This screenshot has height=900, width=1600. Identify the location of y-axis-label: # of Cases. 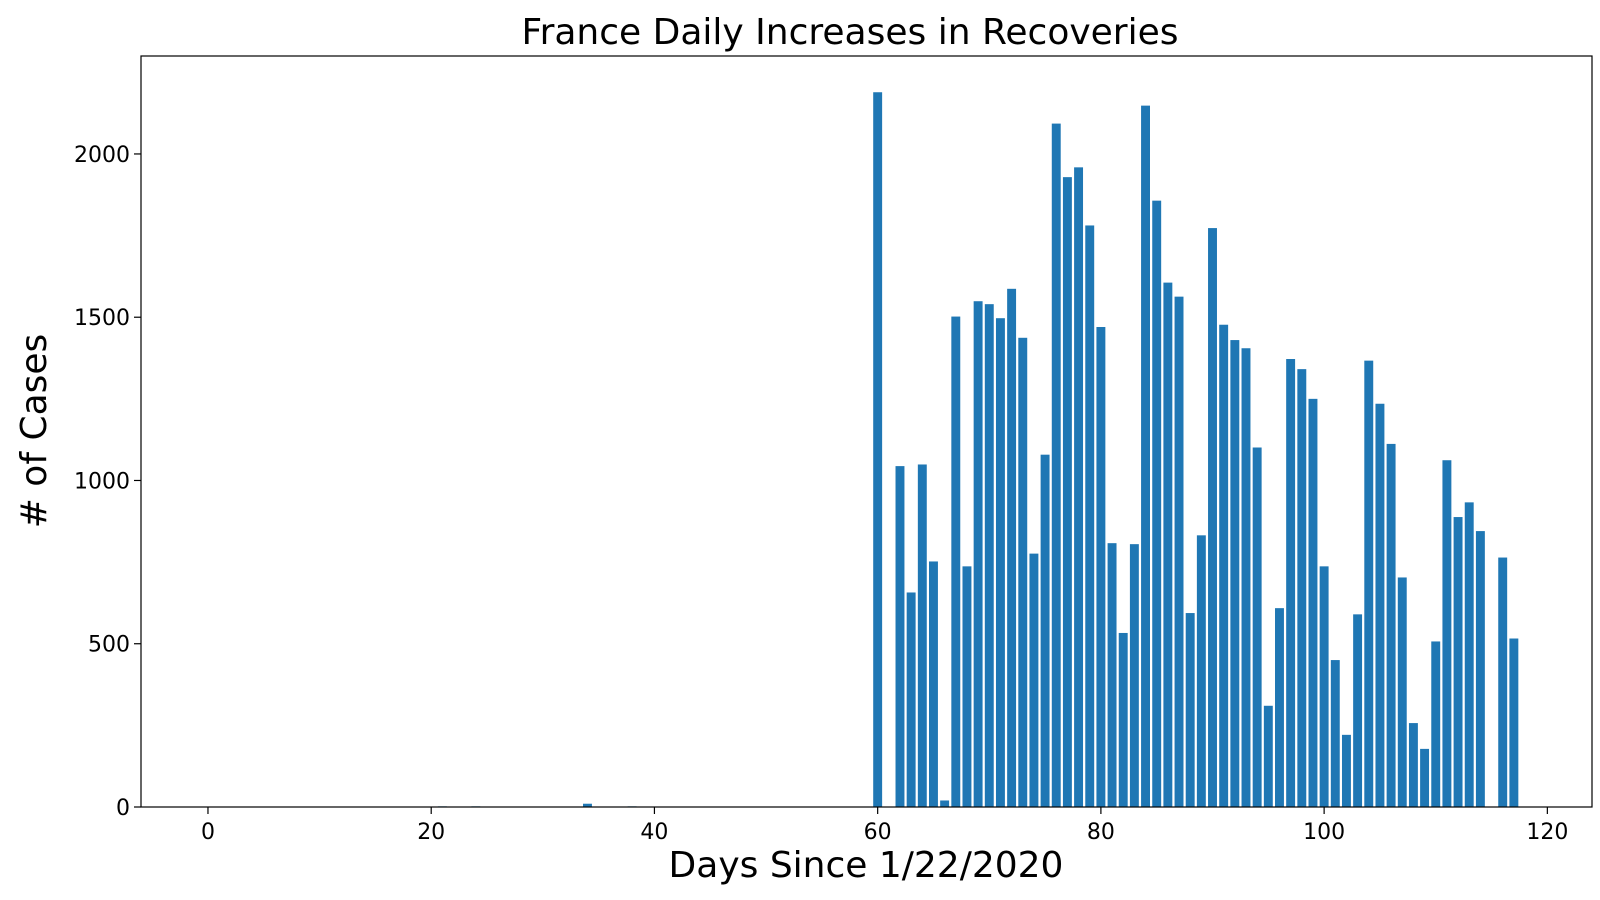
(34, 431).